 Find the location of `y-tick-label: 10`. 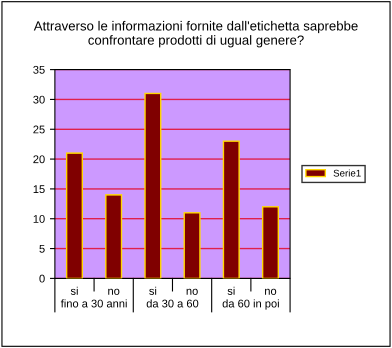

y-tick-label: 10 is located at coordinates (39, 219).